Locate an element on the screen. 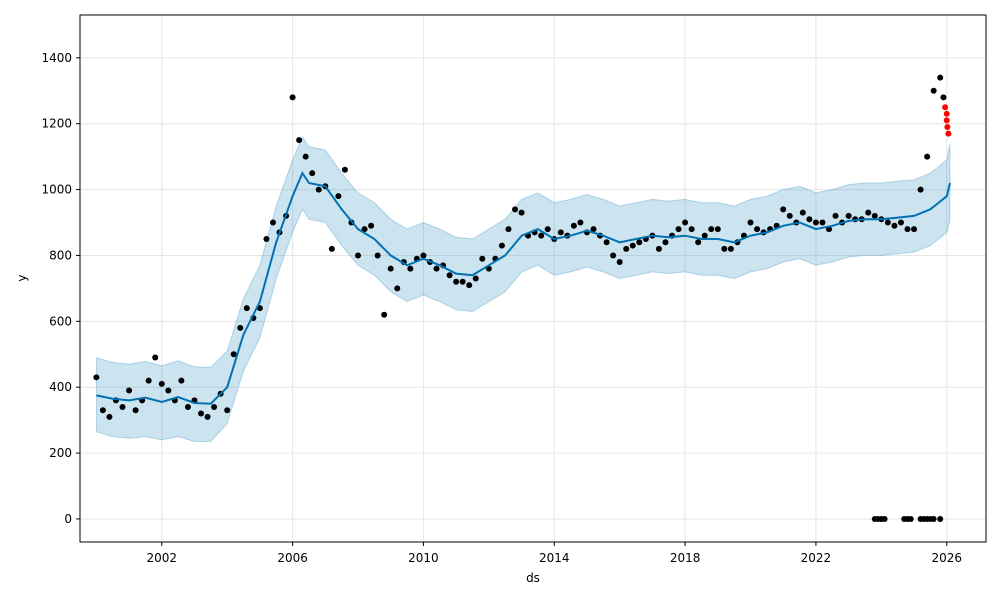  x-axis-ticks: 2002 2006 2010 2014 2018 2022 2026 is located at coordinates (554, 553).